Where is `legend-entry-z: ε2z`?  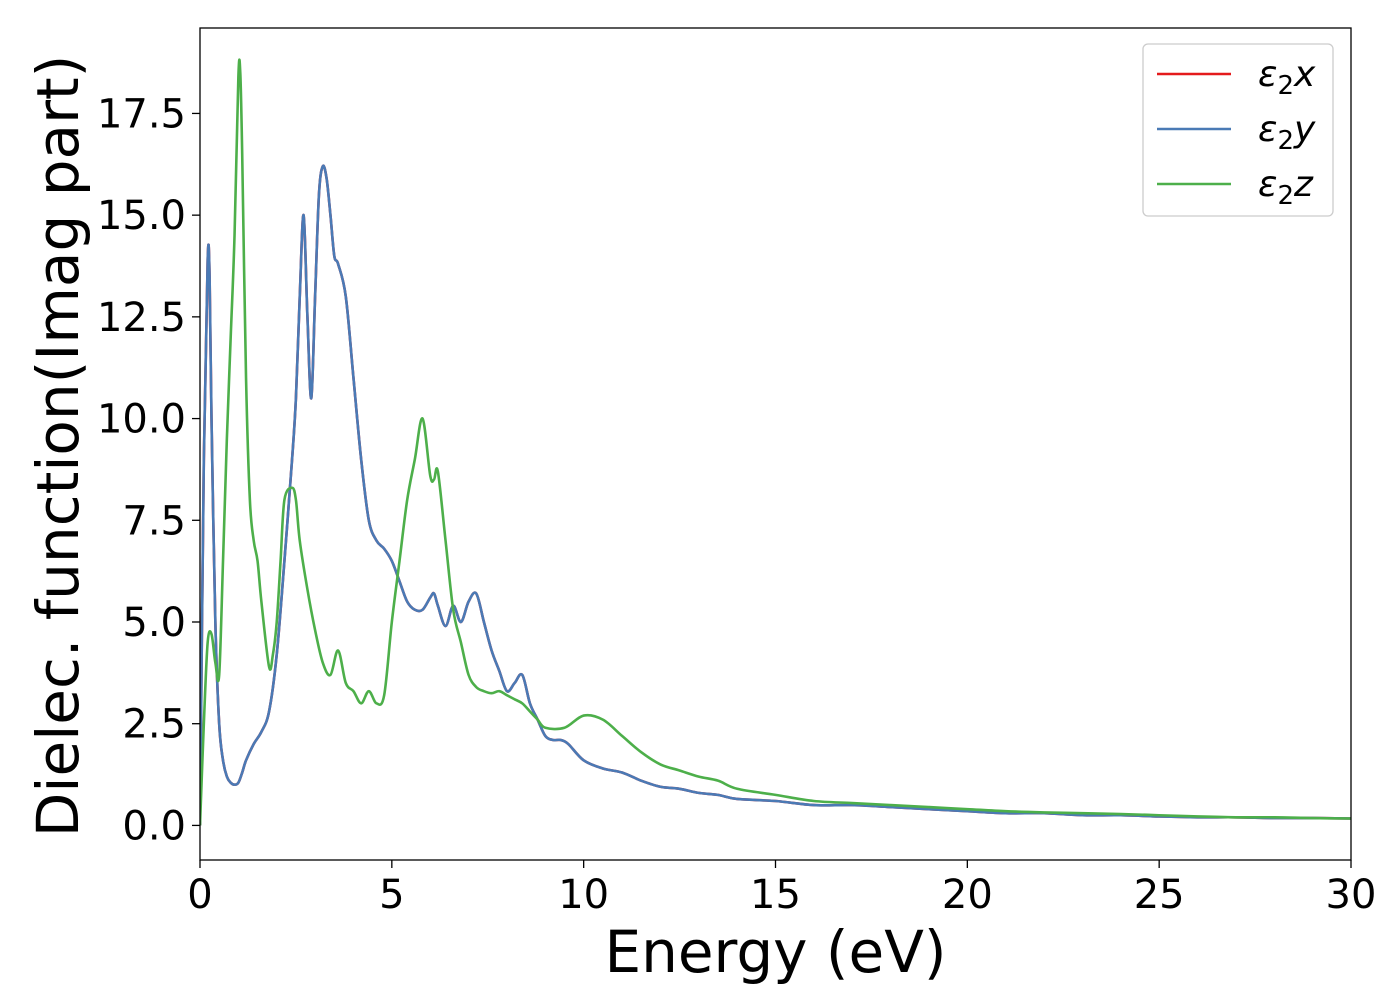
legend-entry-z: ε2z is located at coordinates (1286, 187).